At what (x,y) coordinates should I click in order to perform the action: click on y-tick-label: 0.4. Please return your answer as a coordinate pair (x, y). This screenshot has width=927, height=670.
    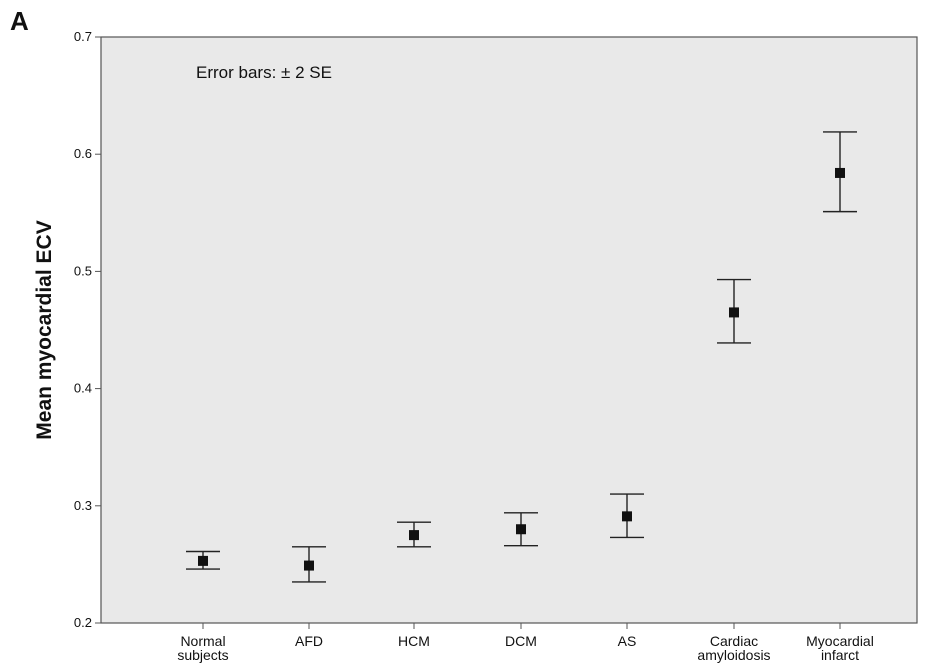
    Looking at the image, I should click on (83, 388).